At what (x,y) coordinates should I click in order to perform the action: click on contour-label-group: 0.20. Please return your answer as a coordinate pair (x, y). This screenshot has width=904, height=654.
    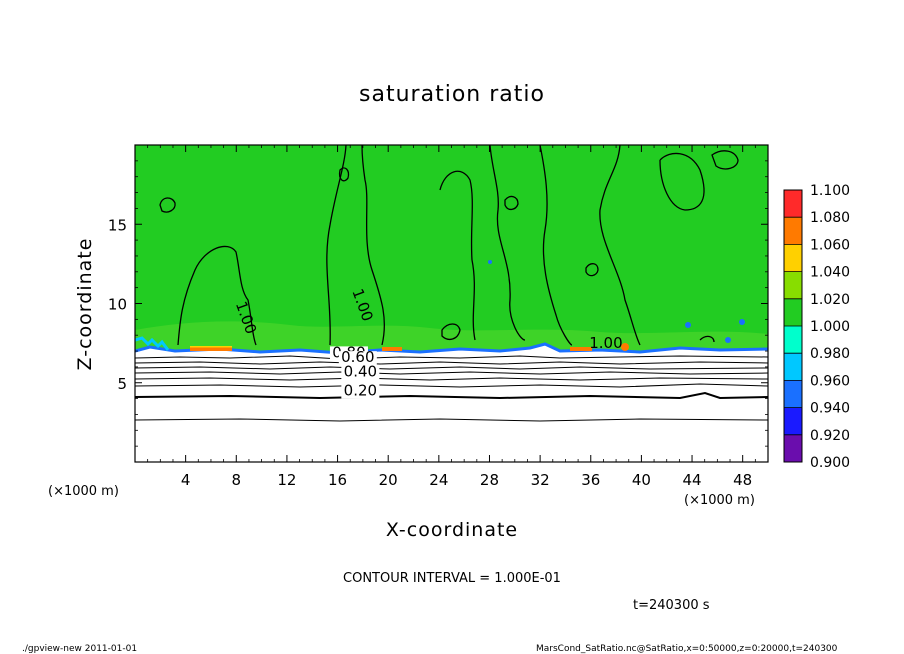
    Looking at the image, I should click on (360, 390).